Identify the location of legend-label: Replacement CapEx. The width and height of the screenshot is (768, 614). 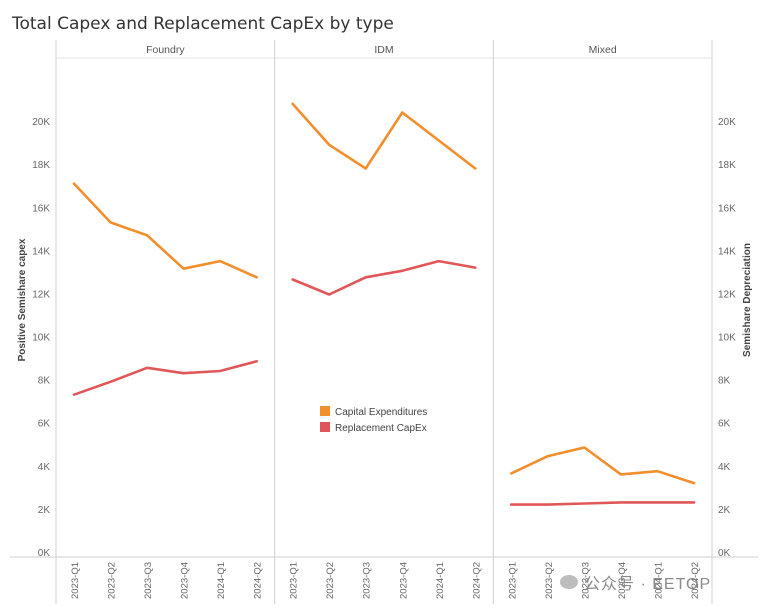
(381, 428).